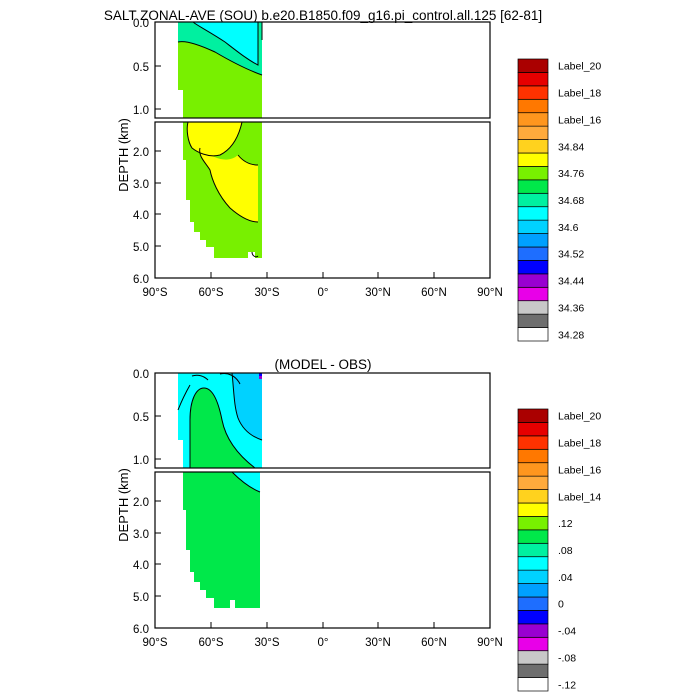  I want to click on top-colorbar-label: Label_16, so click(579, 120).